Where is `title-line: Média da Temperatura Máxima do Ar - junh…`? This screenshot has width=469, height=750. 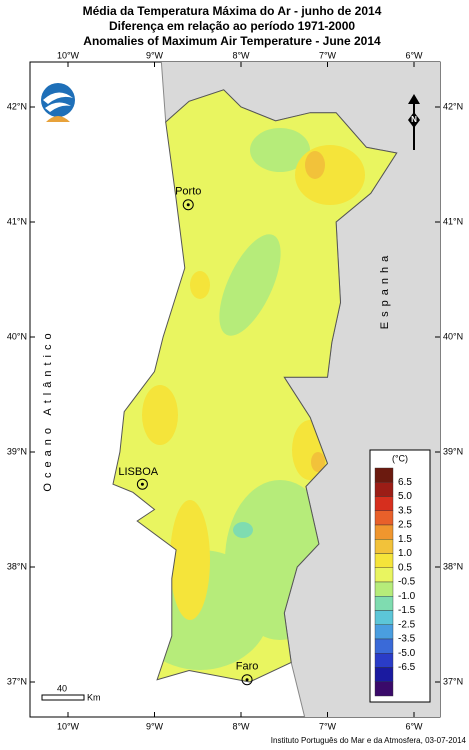
title-line: Média da Temperatura Máxima do Ar - junh… is located at coordinates (232, 11).